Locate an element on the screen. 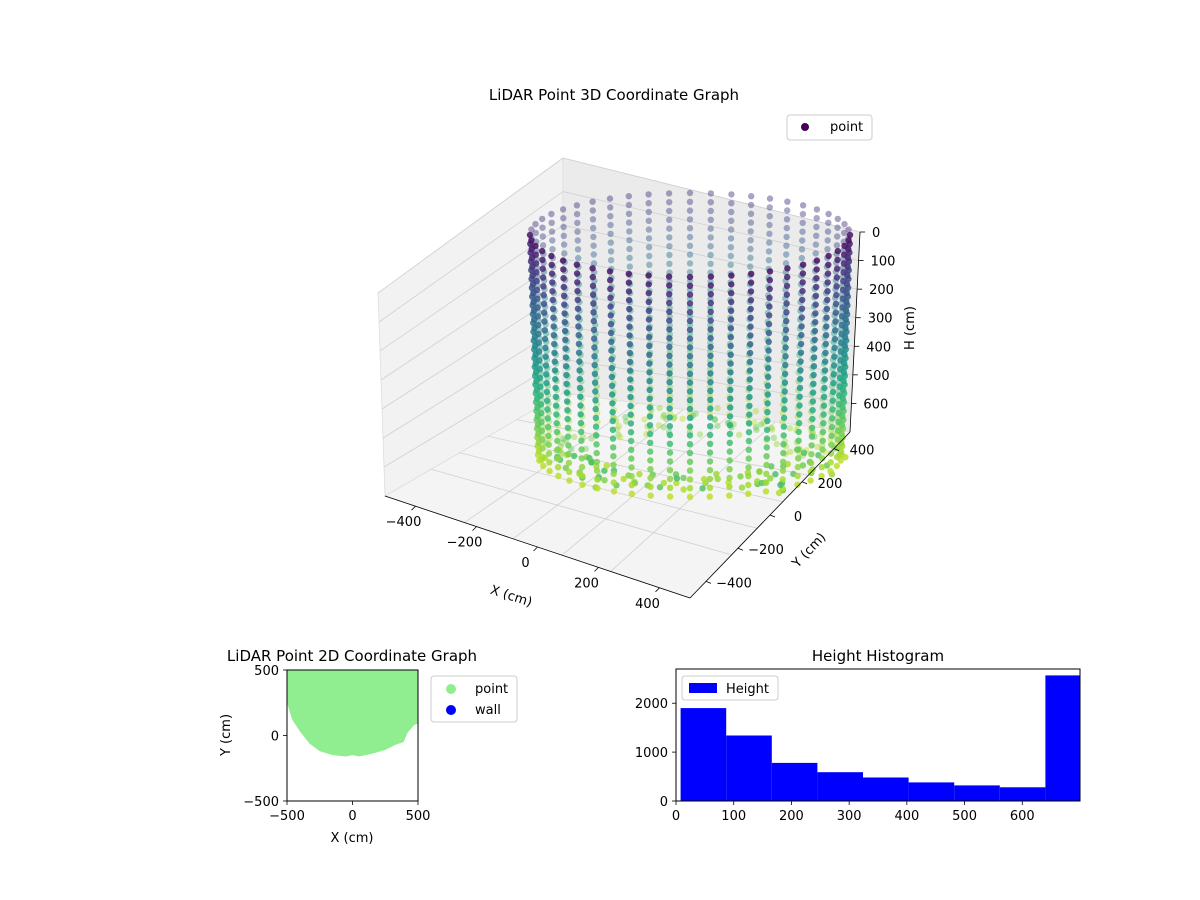 The image size is (1200, 900). legend-label-point-2d: point is located at coordinates (491, 689).